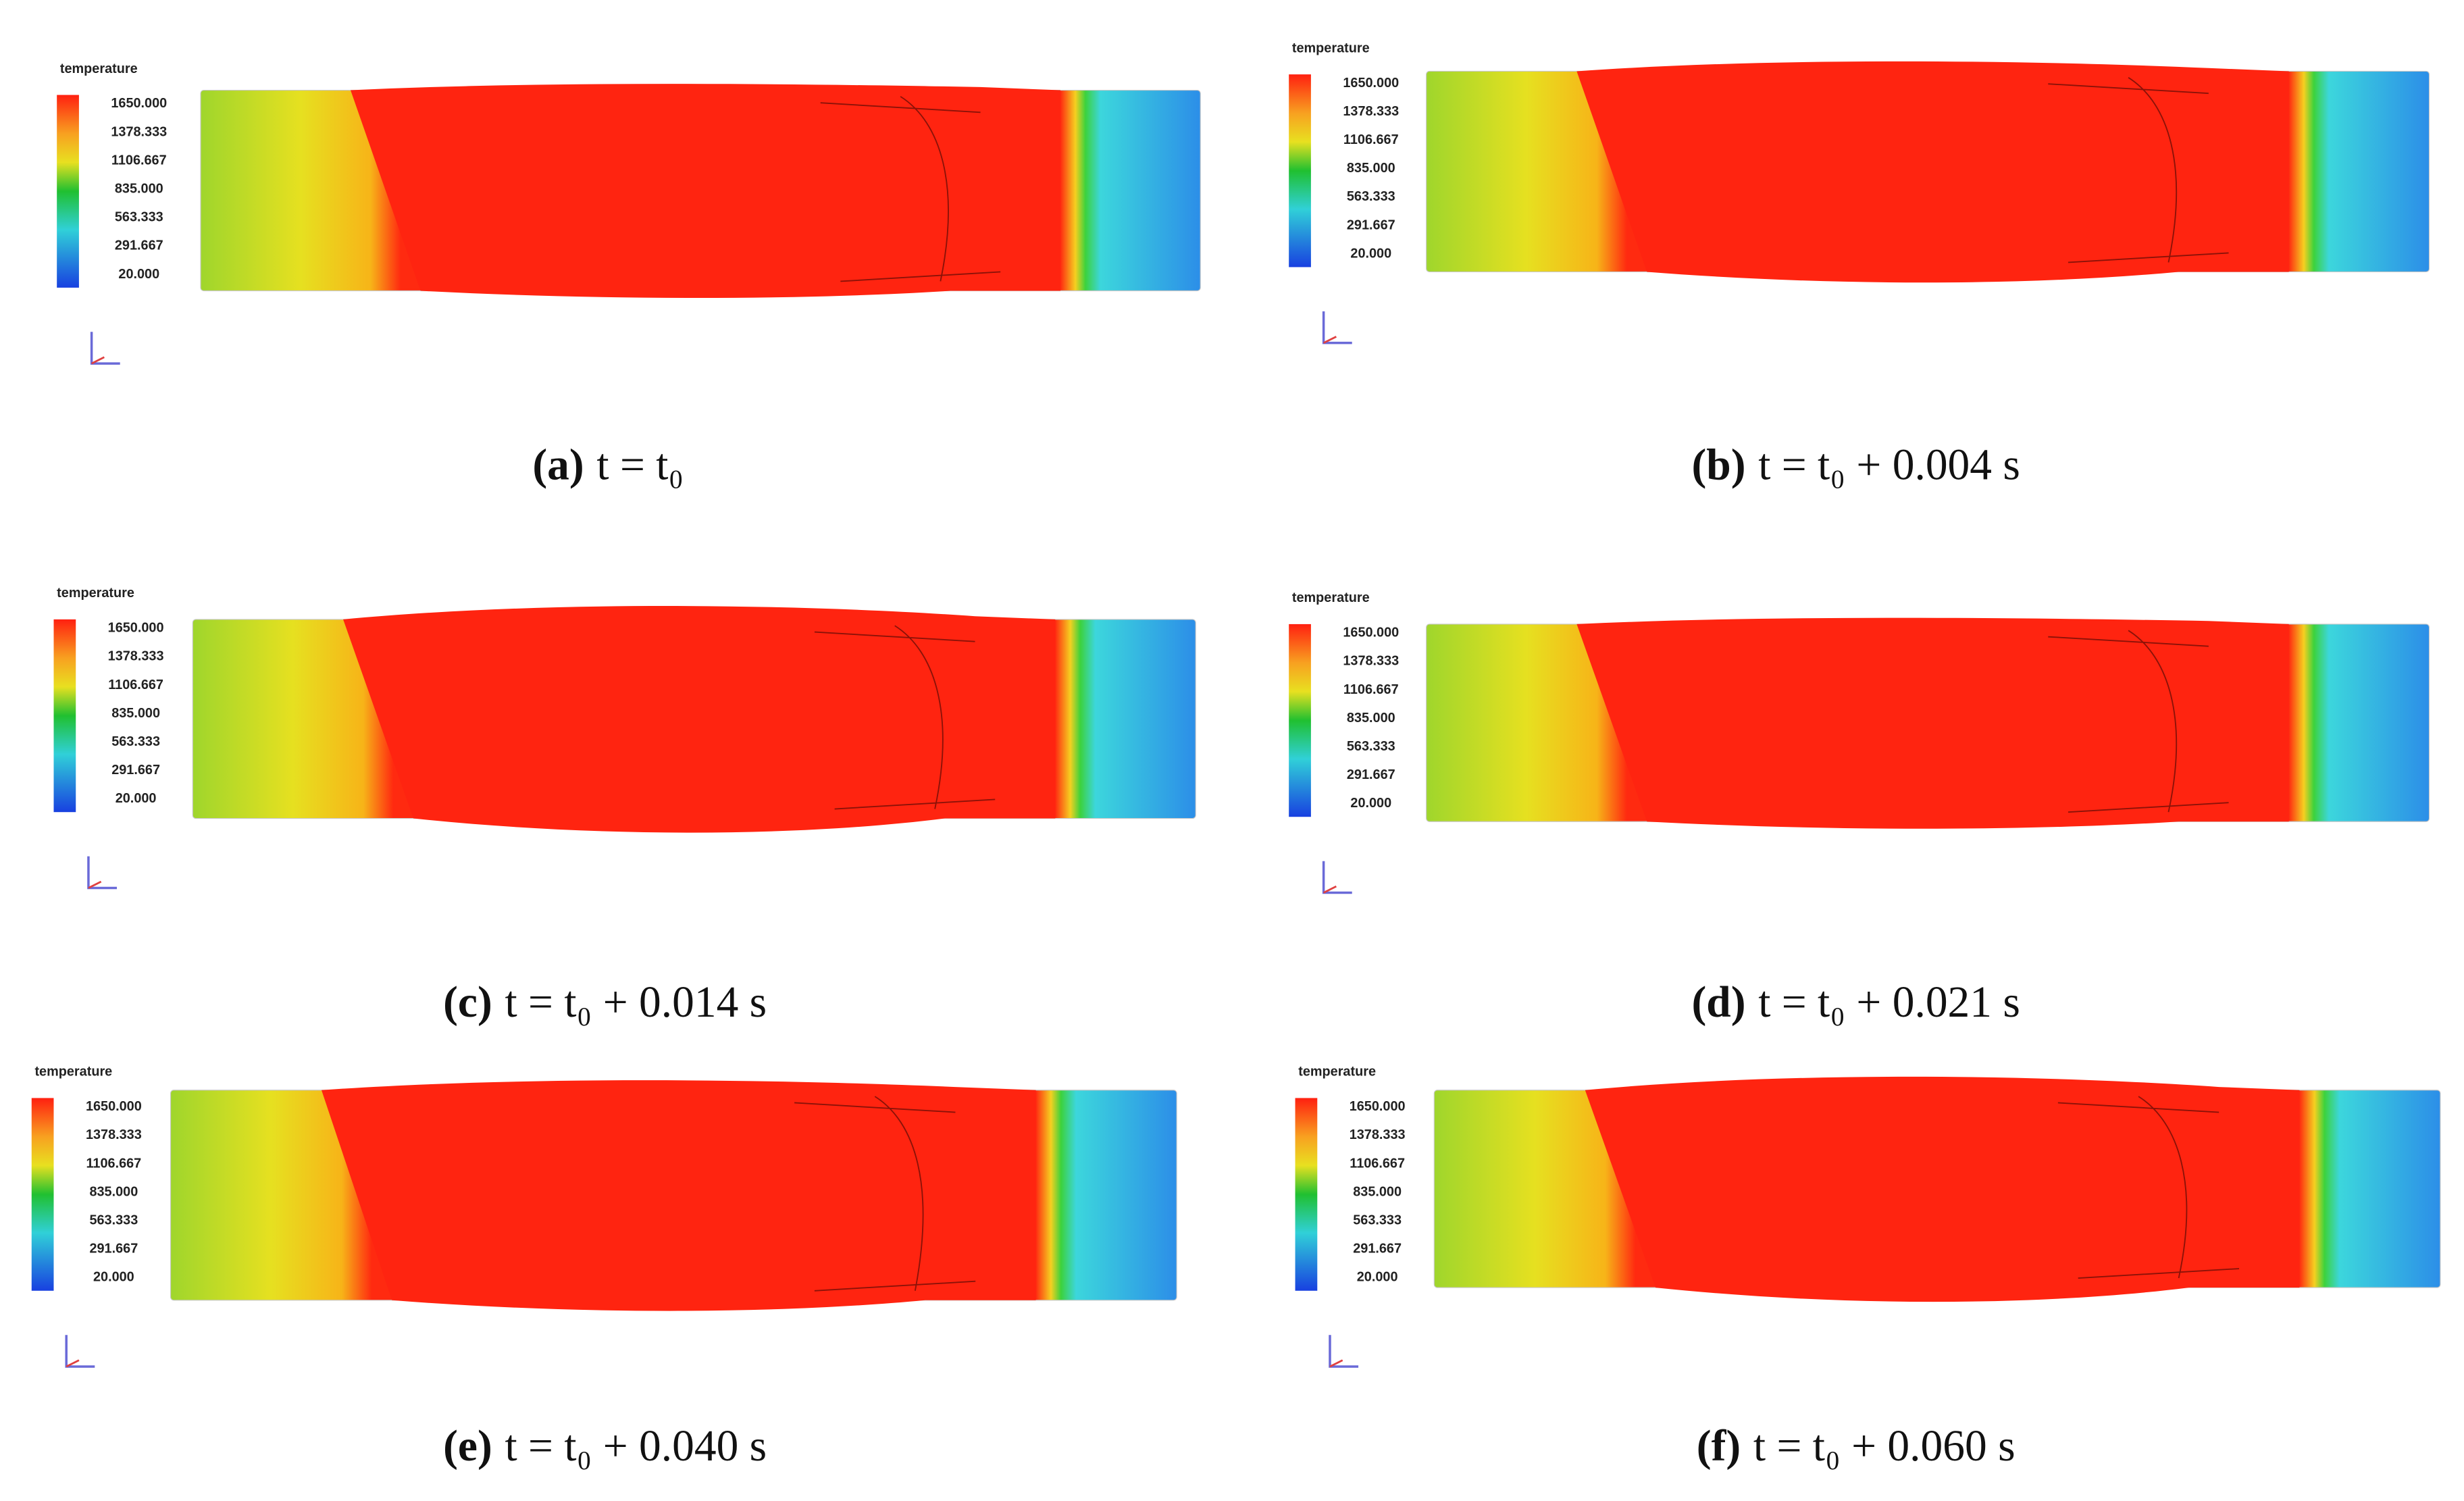  What do you see at coordinates (1719, 1446) in the screenshot?
I see `panel-label: (f)` at bounding box center [1719, 1446].